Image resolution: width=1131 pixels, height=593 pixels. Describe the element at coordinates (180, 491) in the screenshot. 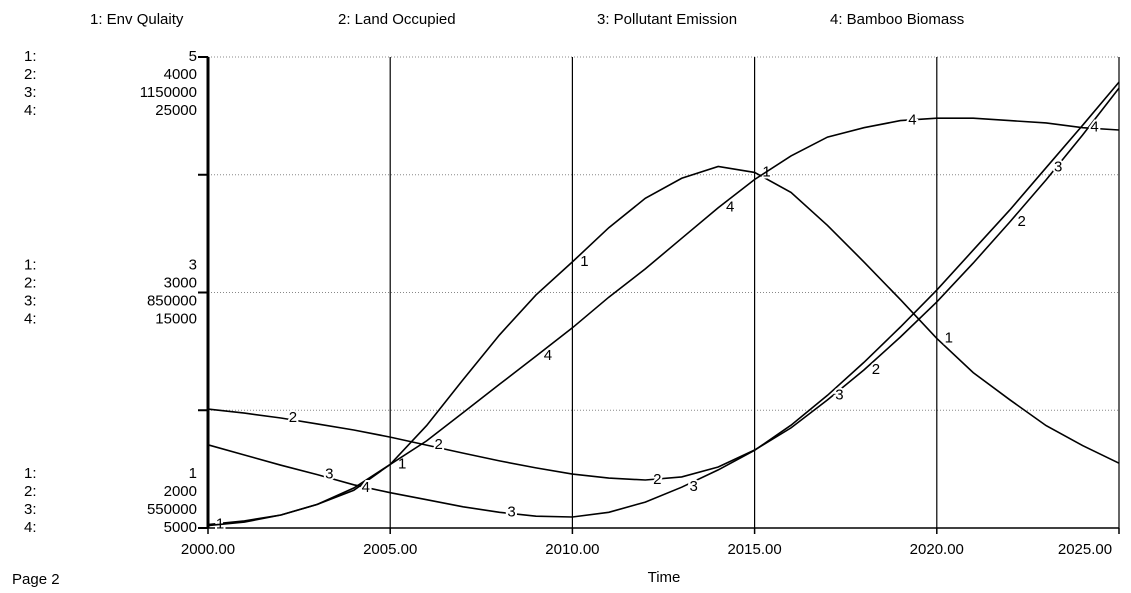

I see `y-tick-label: 2000` at that location.